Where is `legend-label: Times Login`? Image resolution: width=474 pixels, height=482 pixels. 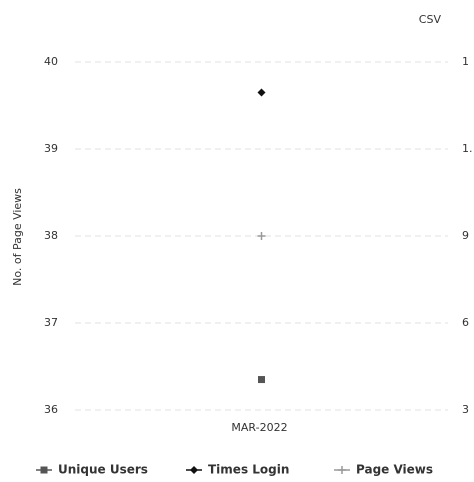
legend-label: Times Login is located at coordinates (248, 470).